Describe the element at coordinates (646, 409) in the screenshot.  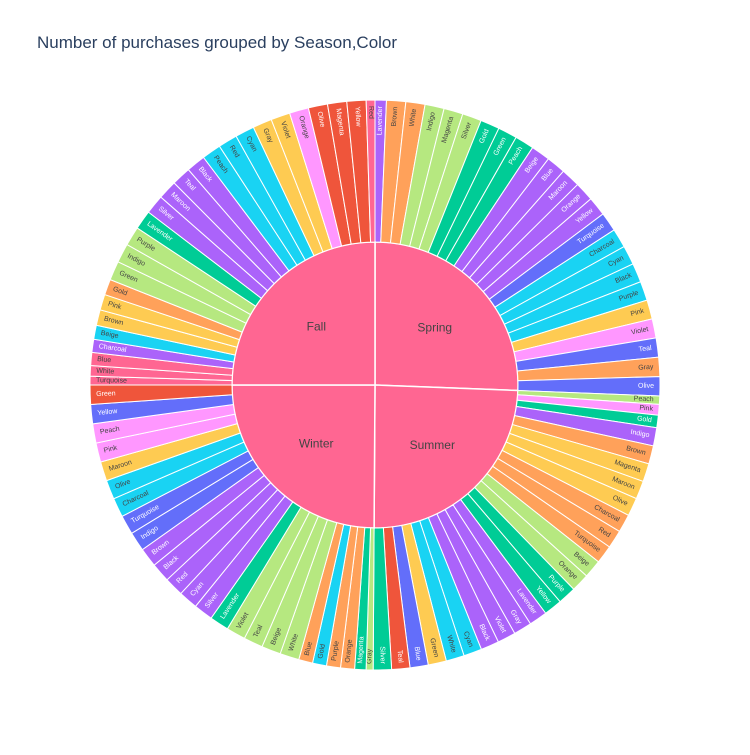
I see `color-label-summer-pink: Pink` at that location.